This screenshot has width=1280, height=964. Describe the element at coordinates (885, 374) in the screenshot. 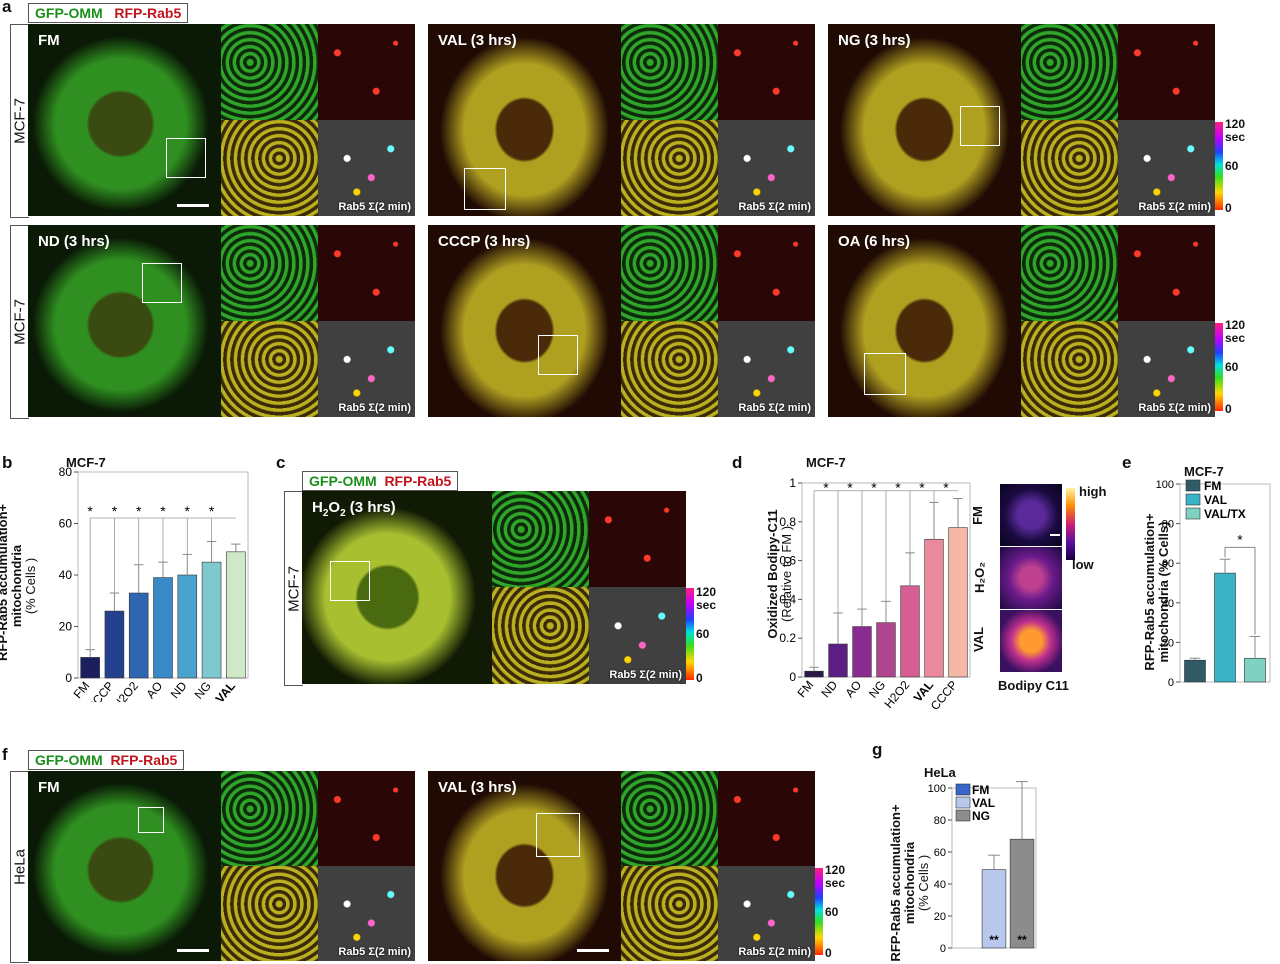

I see `roi-box-oa` at that location.